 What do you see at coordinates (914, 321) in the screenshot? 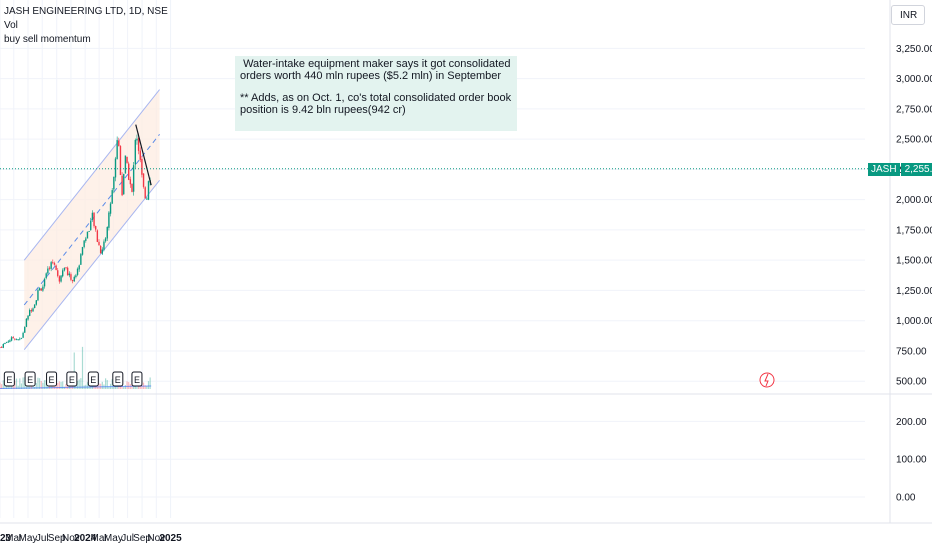
I see `price-tick-label: 1,000.00` at bounding box center [914, 321].